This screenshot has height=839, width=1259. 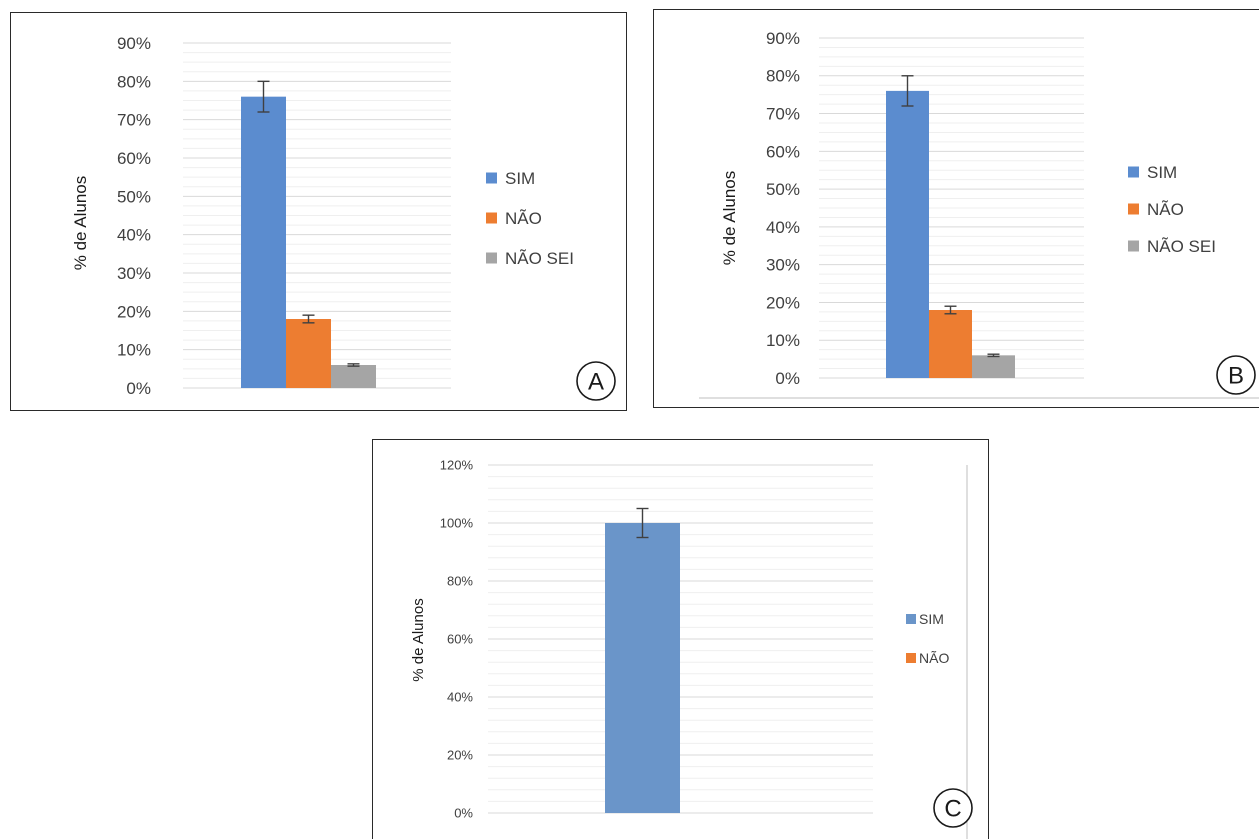 I want to click on panel-label: C, so click(x=952, y=809).